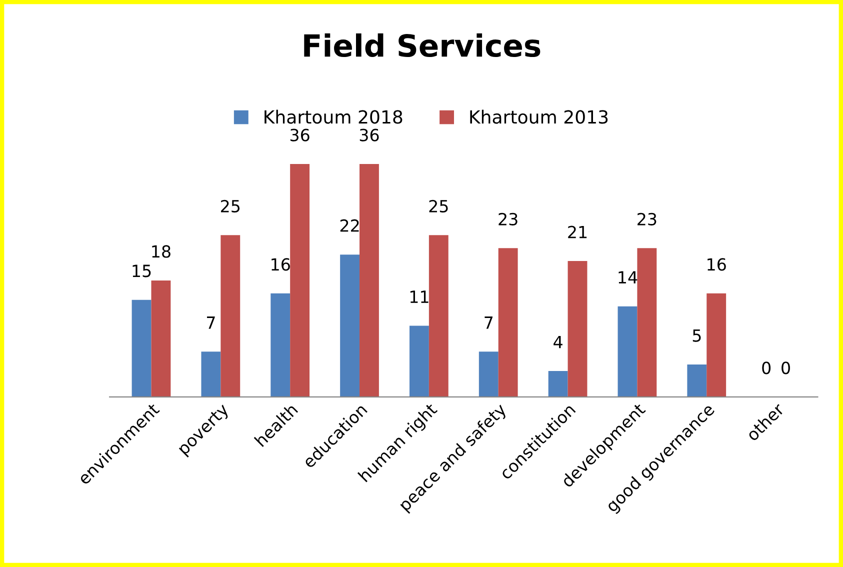 This screenshot has height=567, width=843. Describe the element at coordinates (422, 45) in the screenshot. I see `chart-title: Field Services` at that location.